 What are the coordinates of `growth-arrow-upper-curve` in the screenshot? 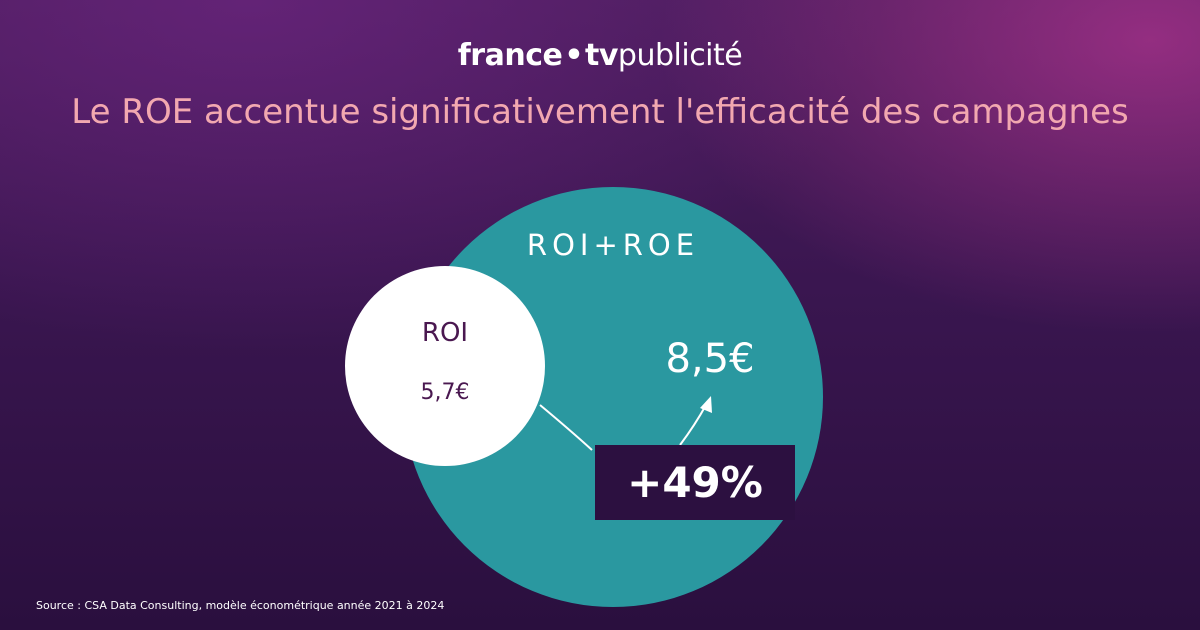 It's located at (693, 425).